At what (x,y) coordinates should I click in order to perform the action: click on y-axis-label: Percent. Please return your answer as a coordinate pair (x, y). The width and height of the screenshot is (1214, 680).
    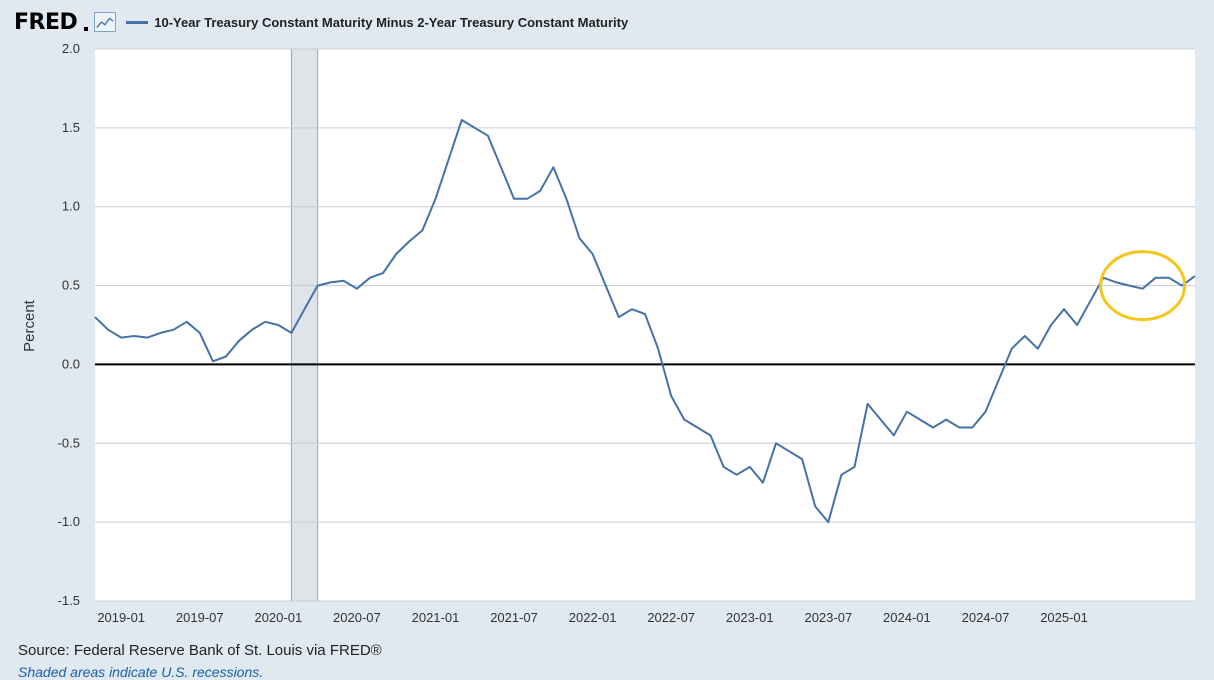
    Looking at the image, I should click on (29, 325).